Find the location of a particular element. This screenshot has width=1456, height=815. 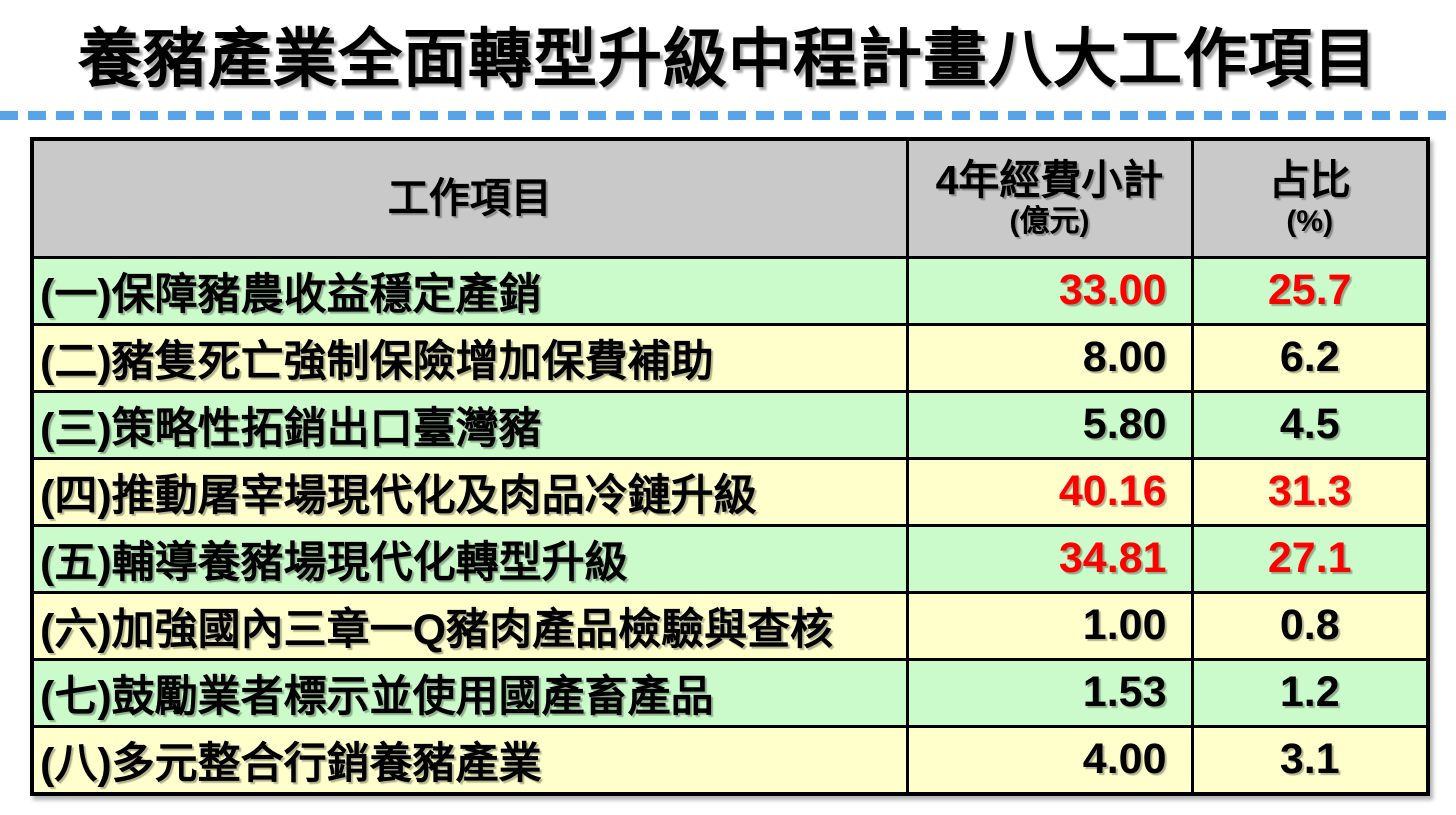

dashed-divider is located at coordinates (728, 115).